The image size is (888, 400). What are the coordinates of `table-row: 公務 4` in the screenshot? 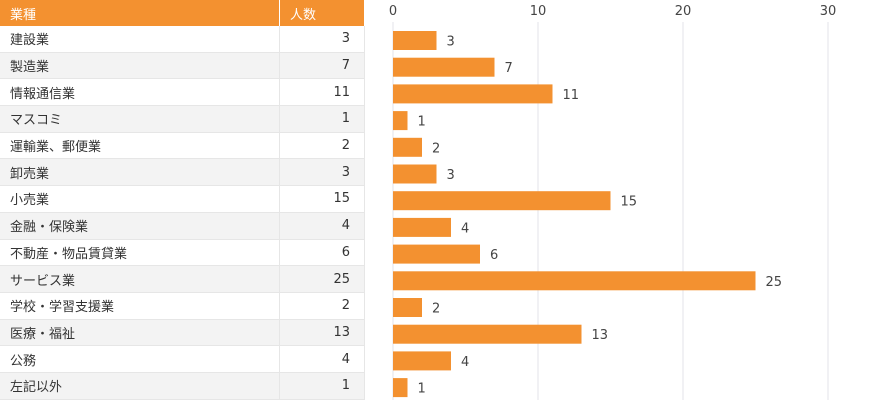 It's located at (182, 359).